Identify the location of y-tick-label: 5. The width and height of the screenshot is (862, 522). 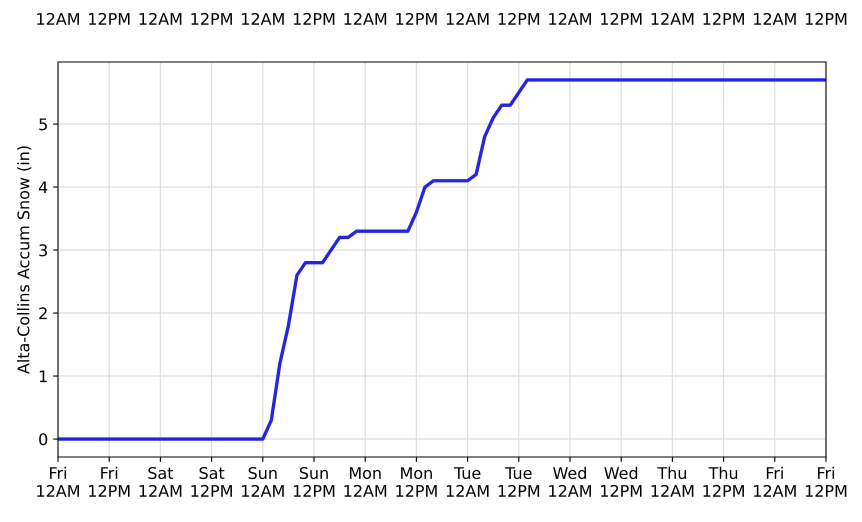
(43, 124).